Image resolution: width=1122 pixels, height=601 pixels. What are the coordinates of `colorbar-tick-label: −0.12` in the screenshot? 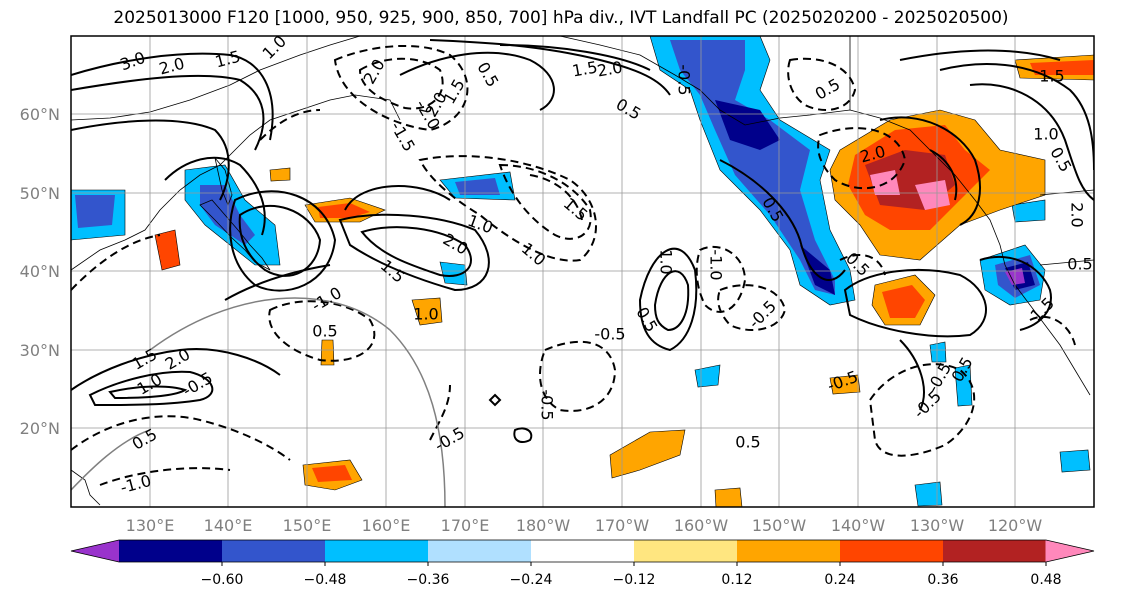 It's located at (634, 580).